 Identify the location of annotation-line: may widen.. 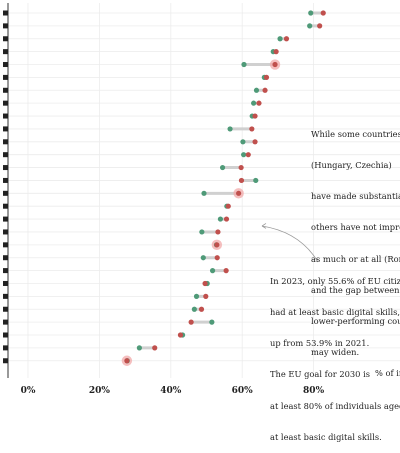
(335, 352).